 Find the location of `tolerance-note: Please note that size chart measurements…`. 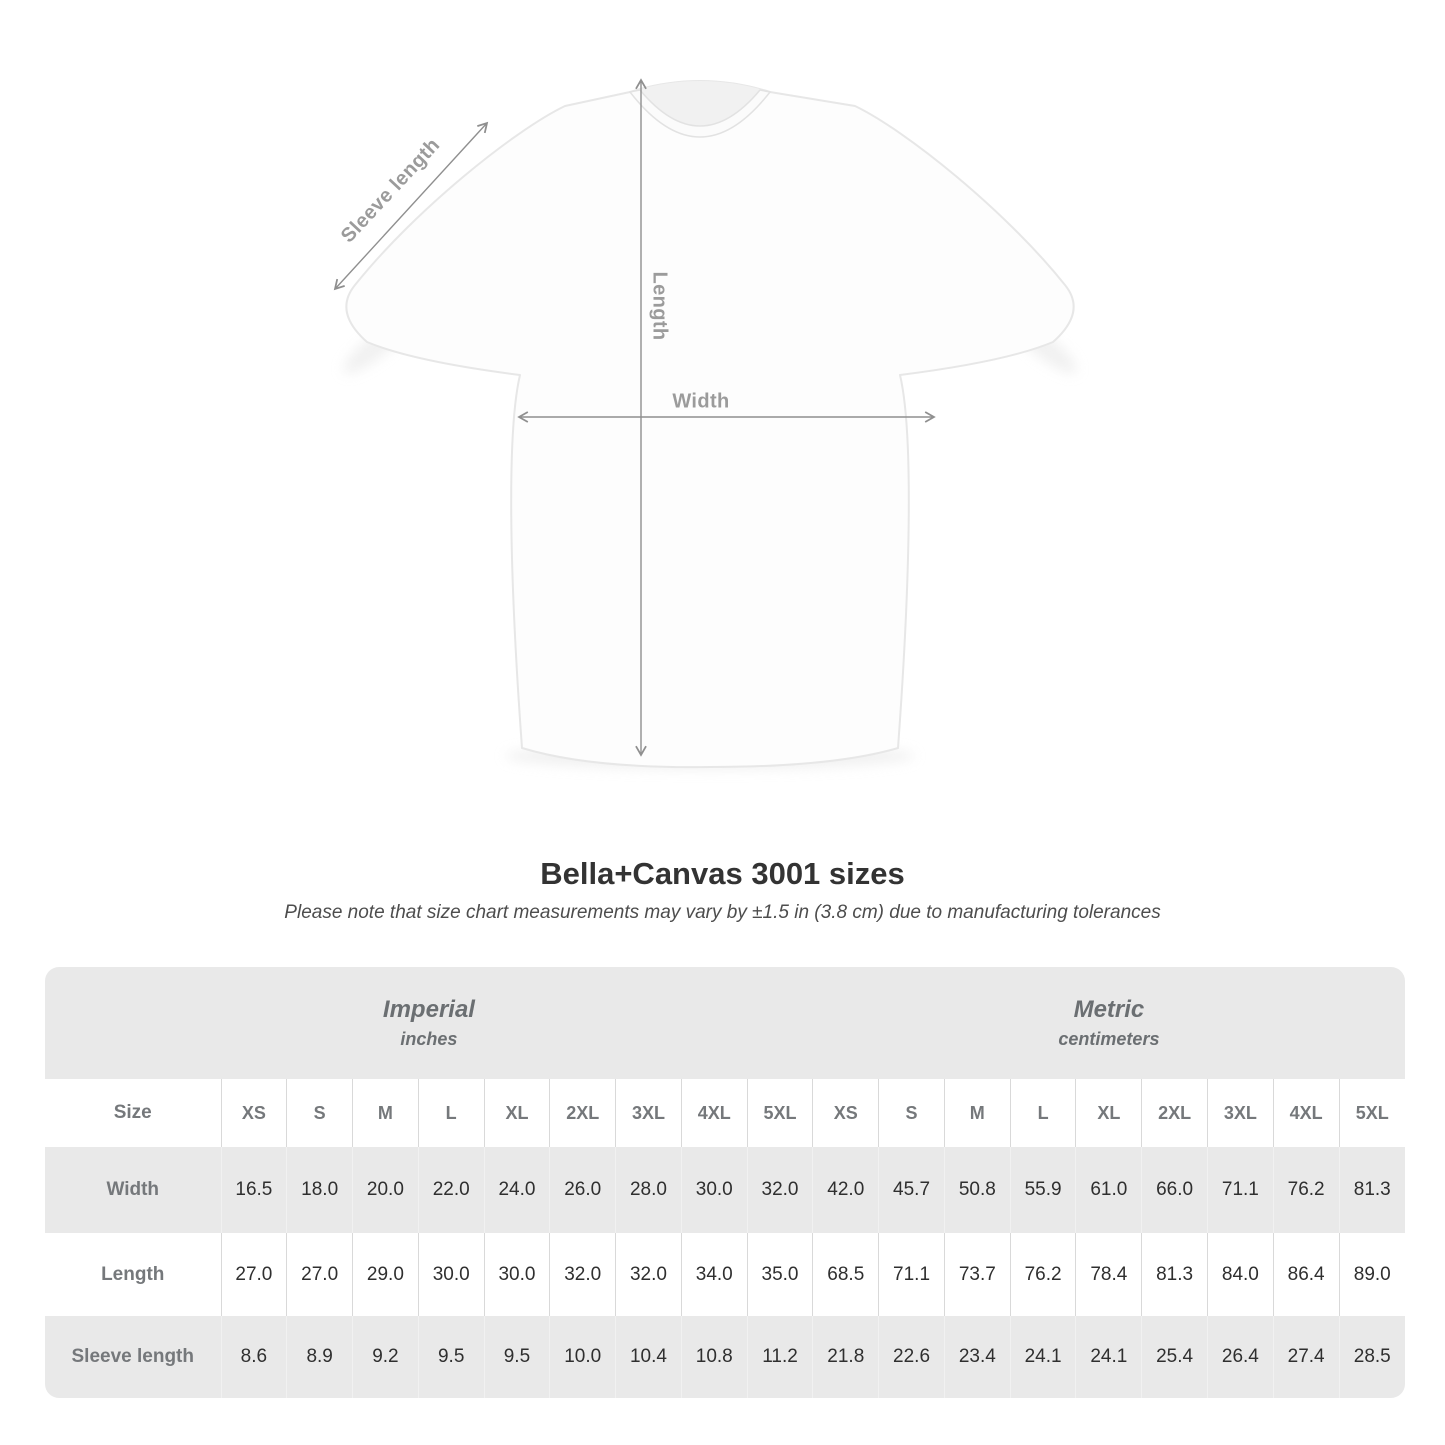

tolerance-note: Please note that size chart measurements… is located at coordinates (722, 912).